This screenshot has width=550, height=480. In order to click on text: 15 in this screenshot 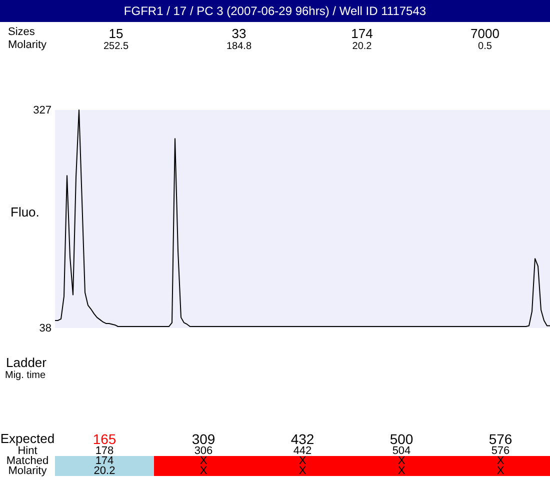, I will do `click(116, 33)`.